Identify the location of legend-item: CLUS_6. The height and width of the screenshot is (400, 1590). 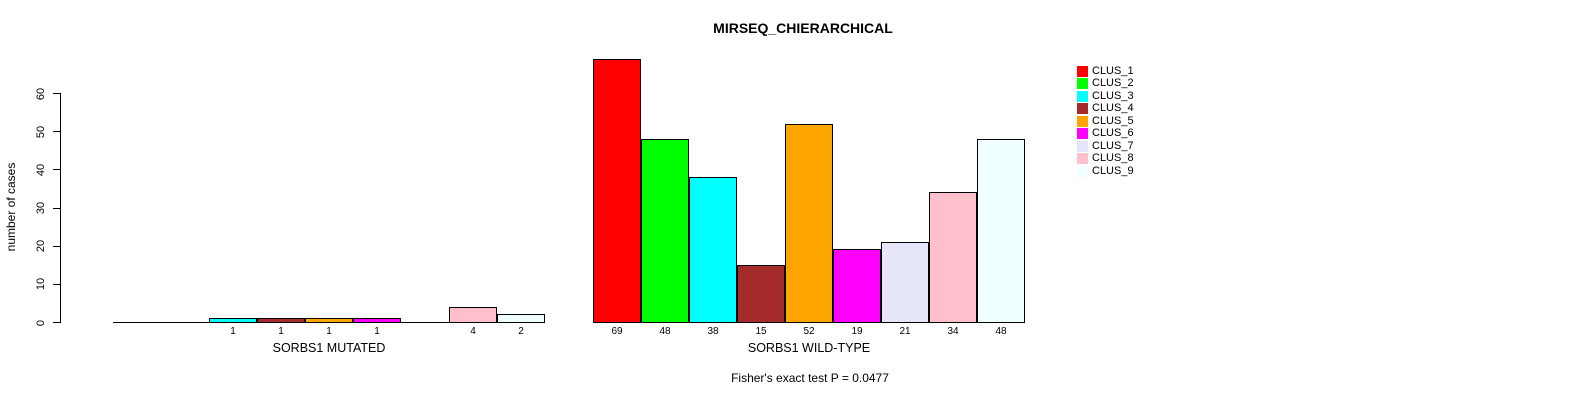
(1105, 134).